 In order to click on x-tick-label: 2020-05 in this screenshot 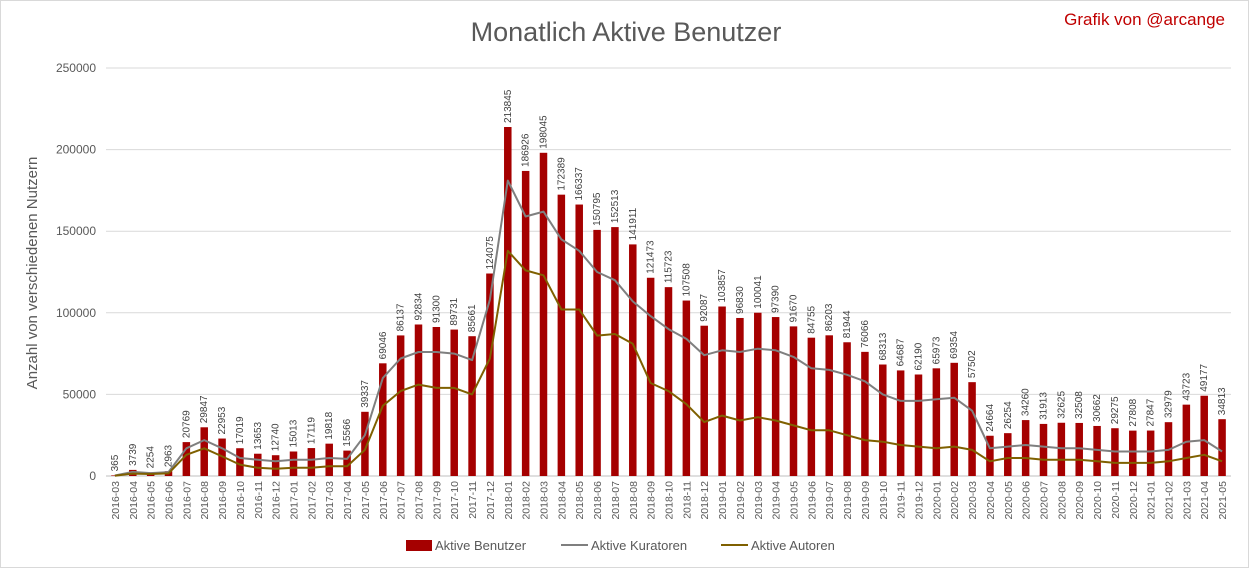, I will do `click(1009, 500)`.